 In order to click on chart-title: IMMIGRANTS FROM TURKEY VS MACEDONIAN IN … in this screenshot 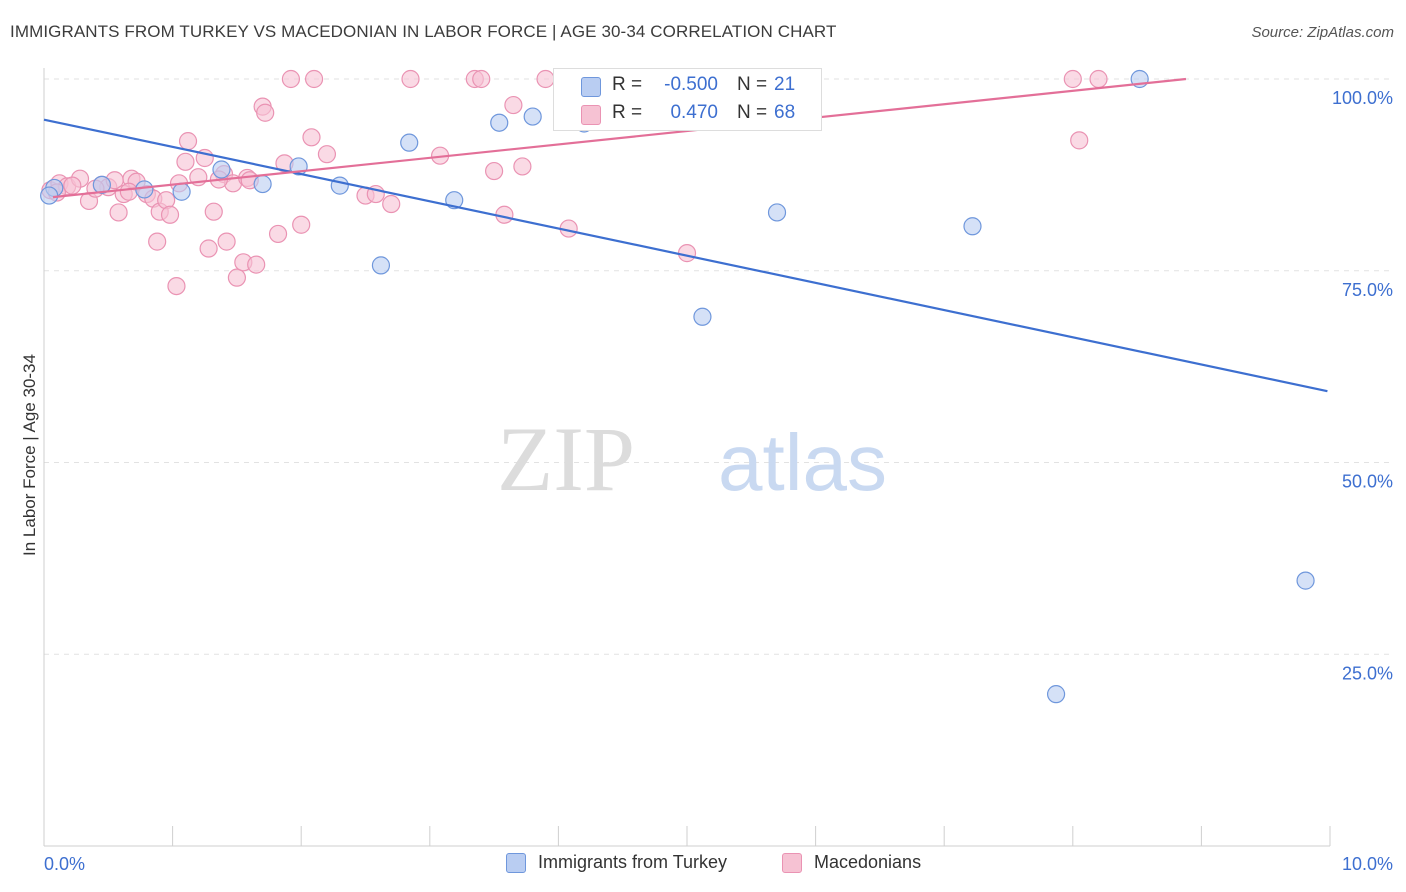, I will do `click(423, 31)`.